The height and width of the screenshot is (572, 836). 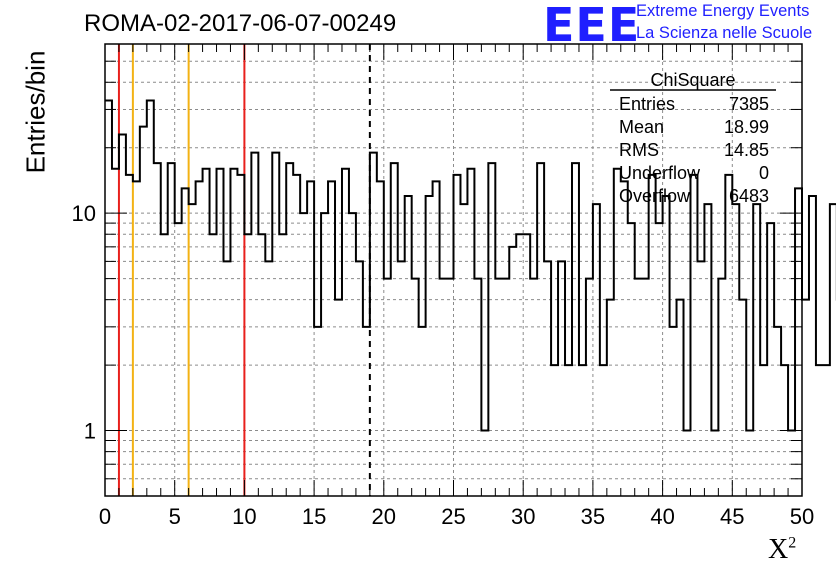 I want to click on chart-title: ROMA-02-2017-06-07-00249, so click(x=240, y=23).